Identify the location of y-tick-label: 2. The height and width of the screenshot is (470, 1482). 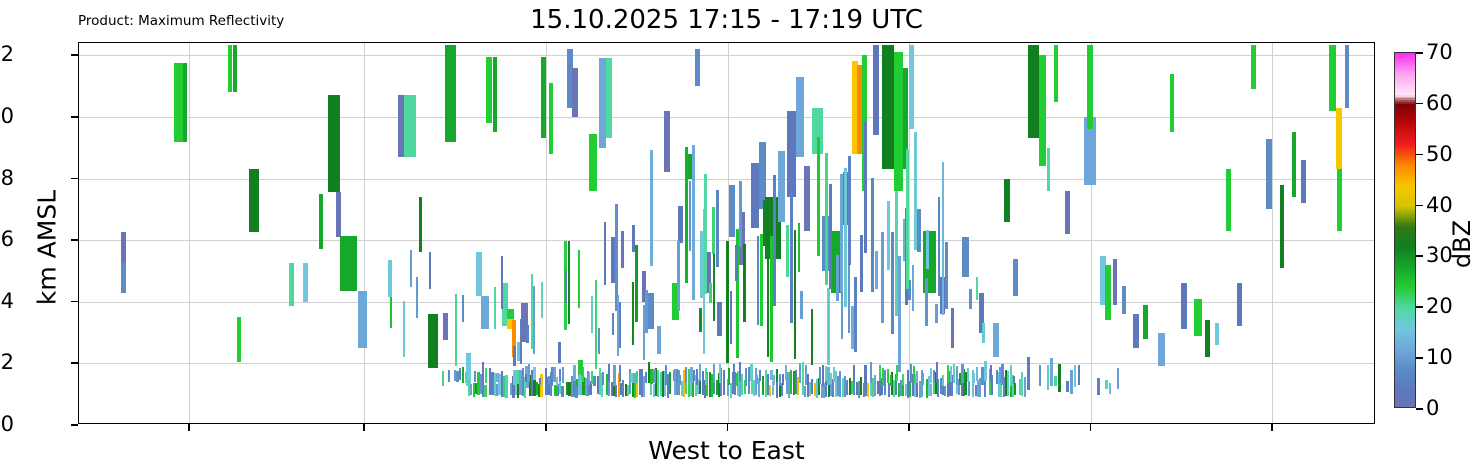
(7, 362).